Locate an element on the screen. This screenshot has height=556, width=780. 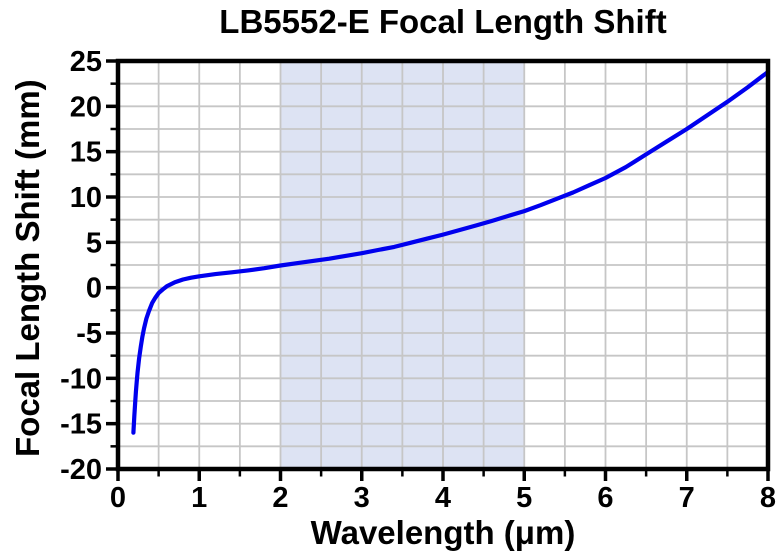
chart-title: LB5552-E Focal Length Shift is located at coordinates (443, 21).